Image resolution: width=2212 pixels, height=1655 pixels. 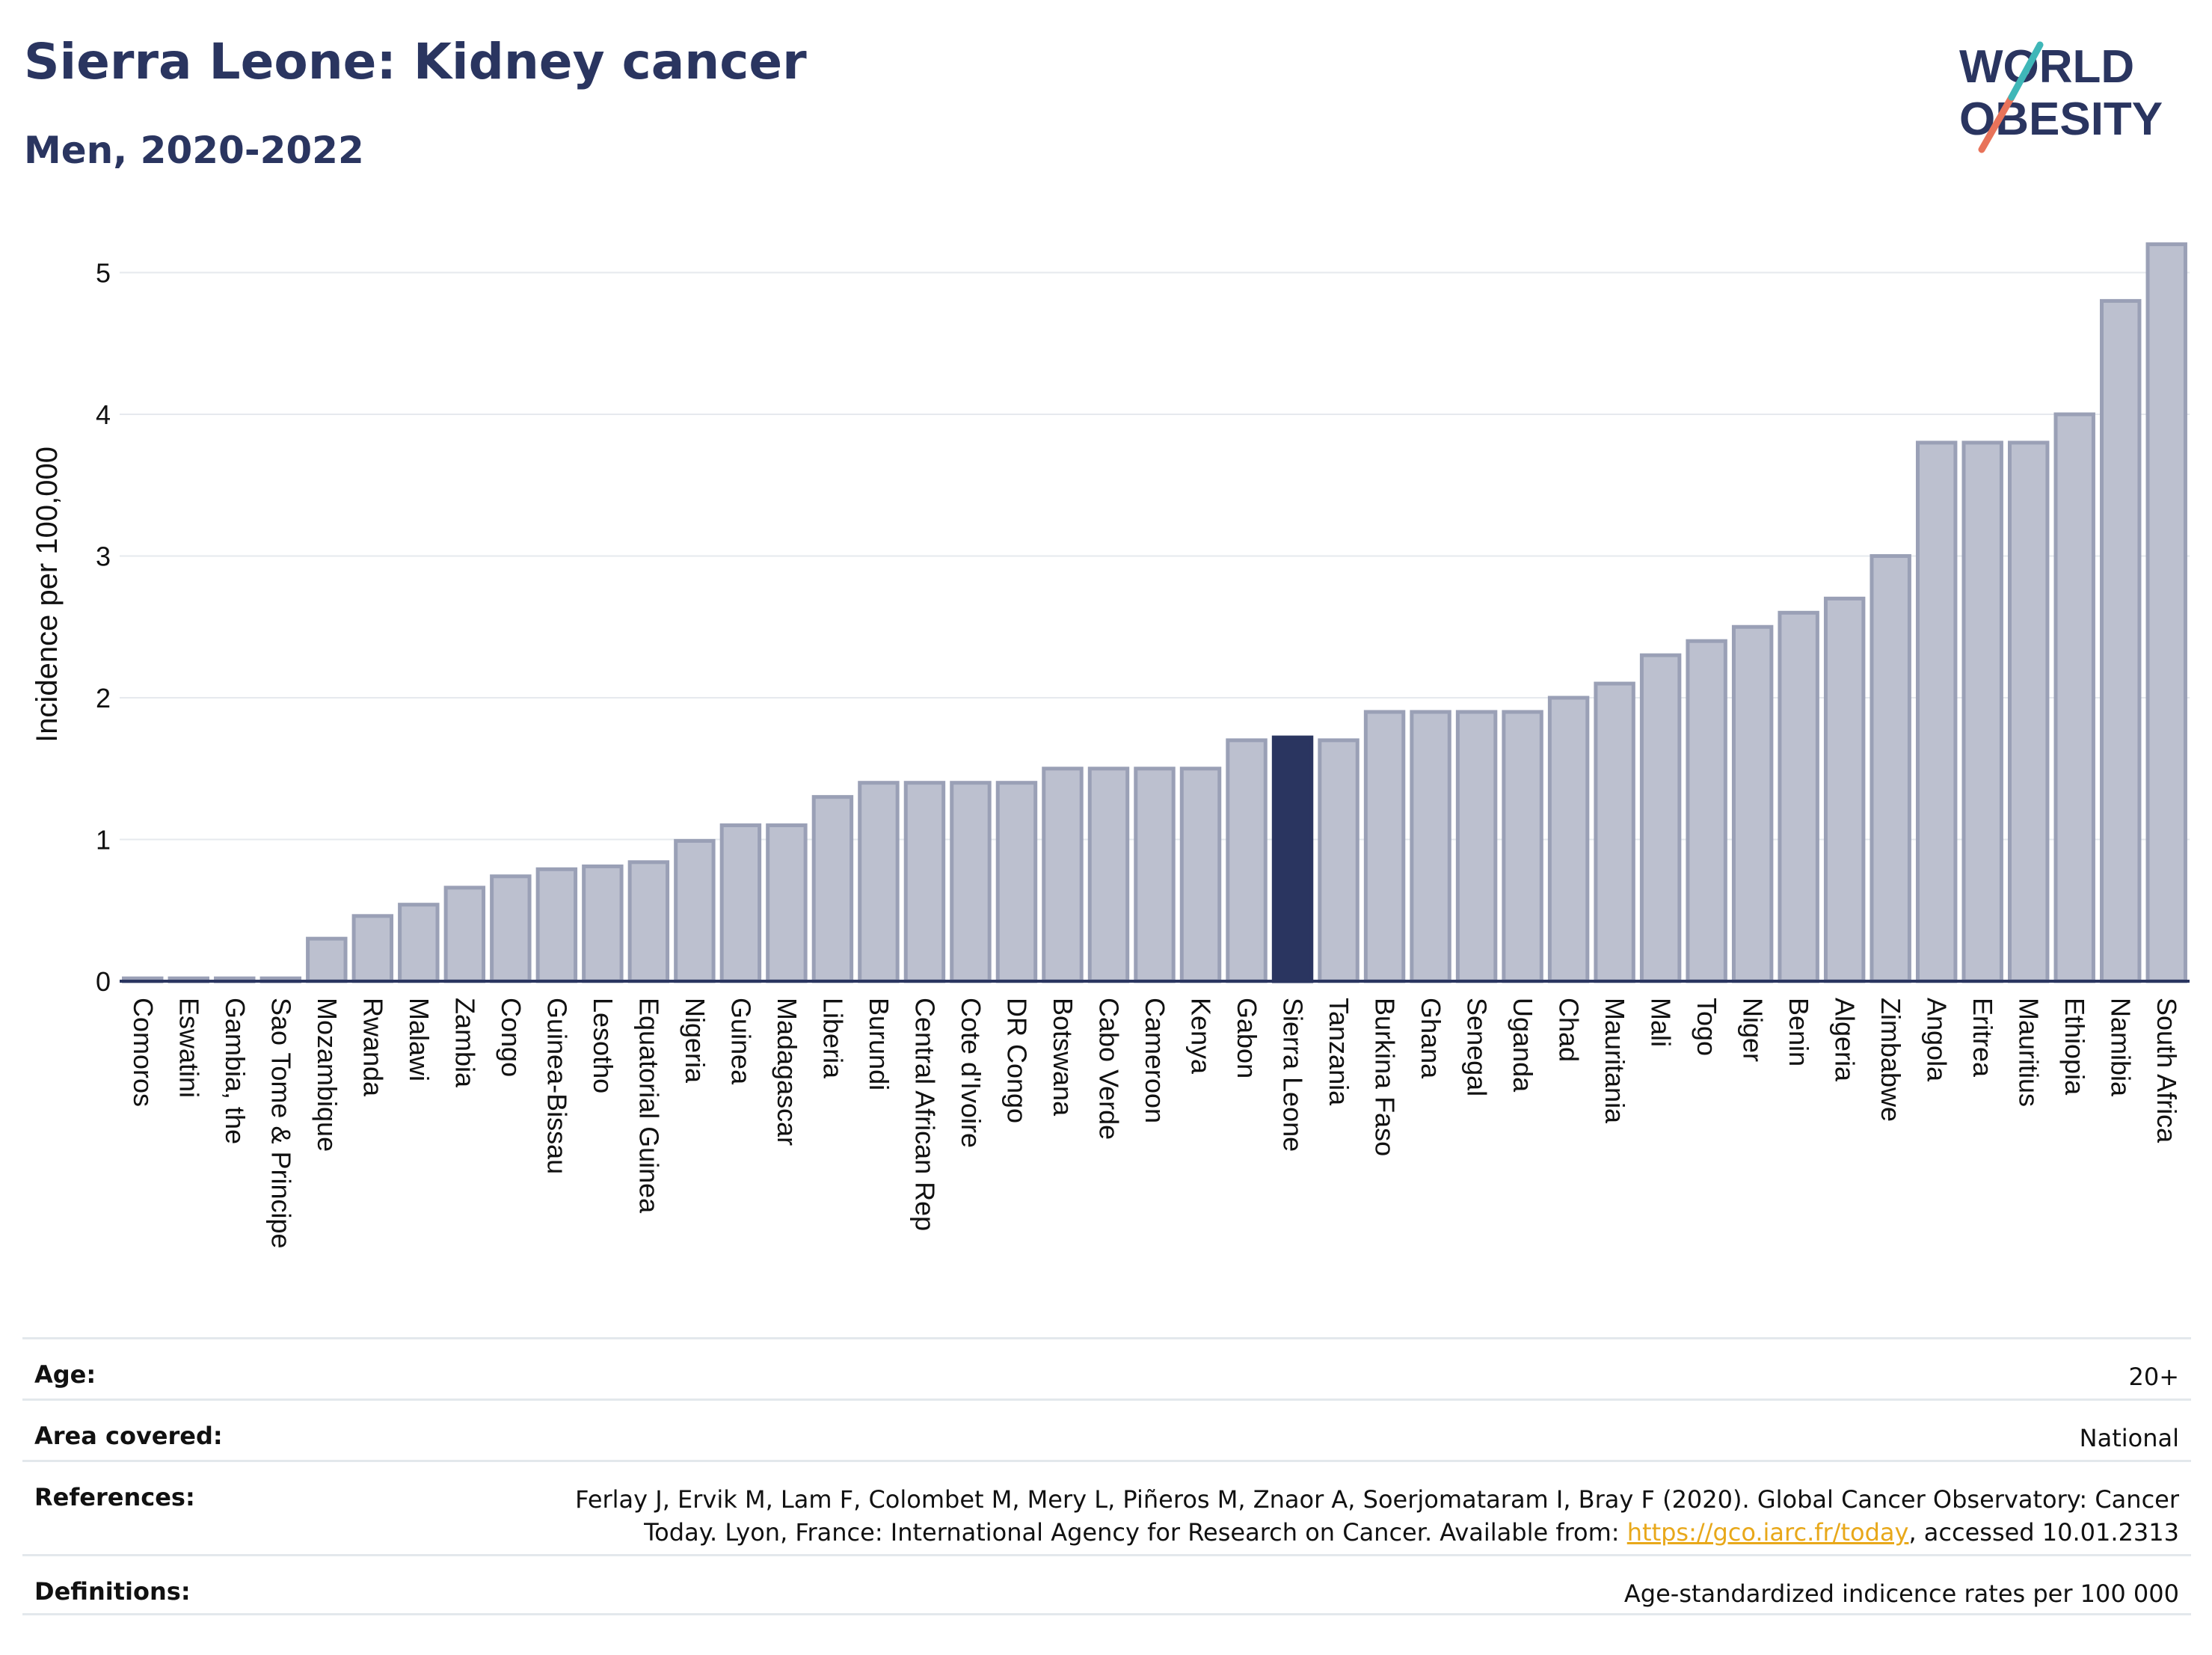 What do you see at coordinates (1016, 882) in the screenshot?
I see `bar-dr-congo` at bounding box center [1016, 882].